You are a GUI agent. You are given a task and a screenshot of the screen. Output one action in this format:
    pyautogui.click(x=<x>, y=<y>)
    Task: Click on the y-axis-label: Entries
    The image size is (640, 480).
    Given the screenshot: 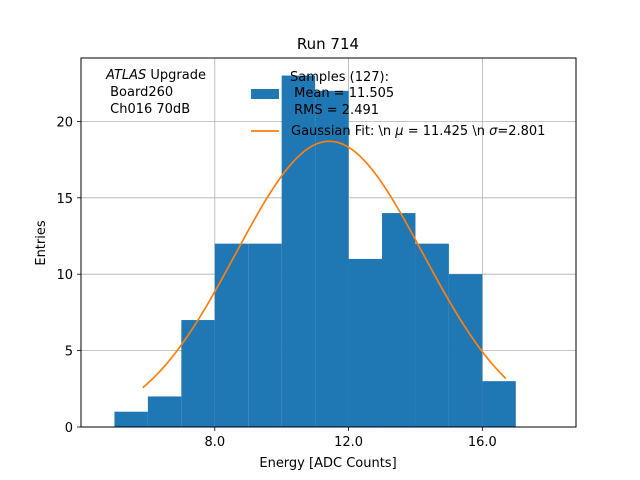 What is the action you would take?
    pyautogui.click(x=41, y=243)
    